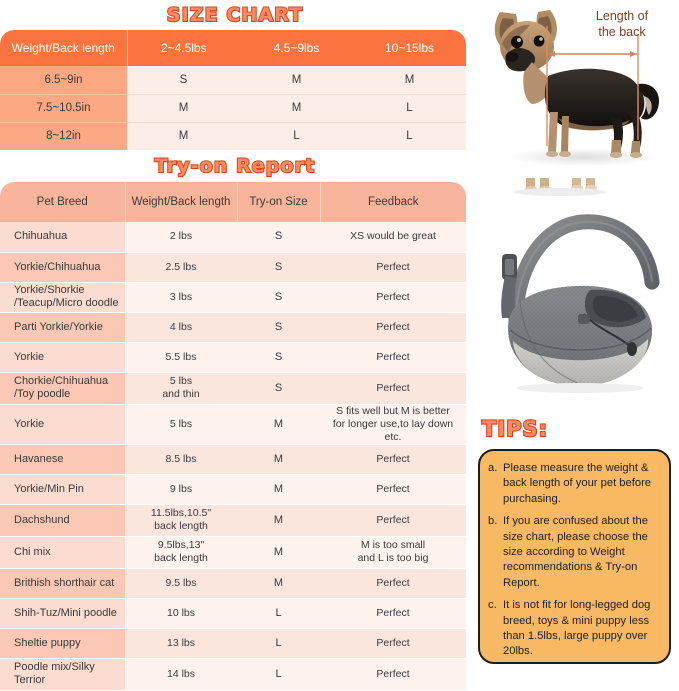  I want to click on tryon-weight-cell: 9.5 lbs, so click(181, 583).